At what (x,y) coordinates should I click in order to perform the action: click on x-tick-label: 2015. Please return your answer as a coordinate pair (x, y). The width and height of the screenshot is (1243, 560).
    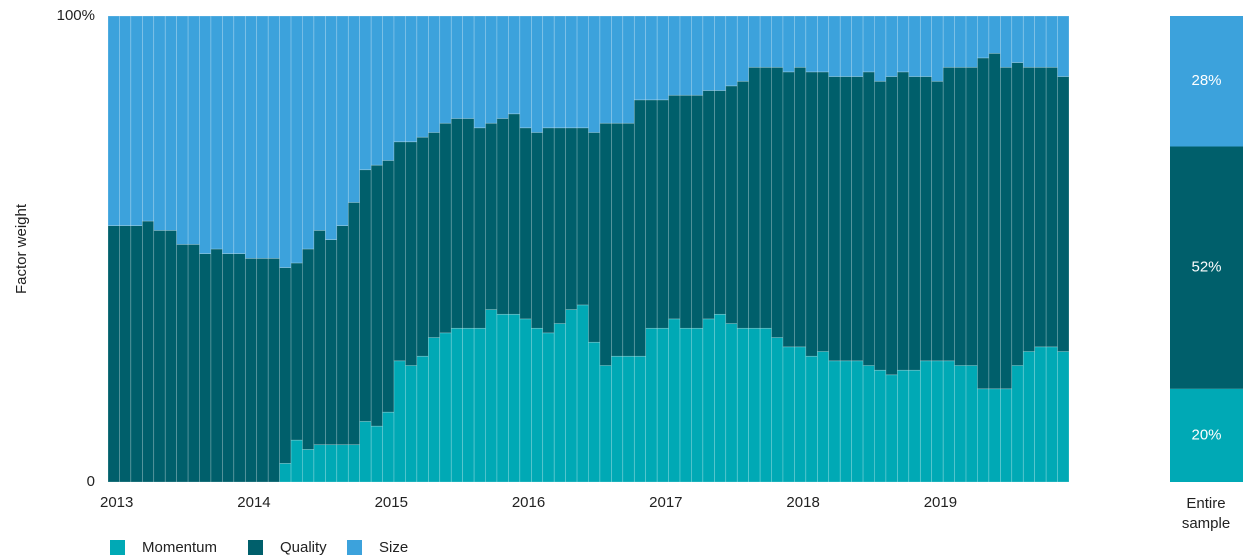
    Looking at the image, I should click on (391, 502).